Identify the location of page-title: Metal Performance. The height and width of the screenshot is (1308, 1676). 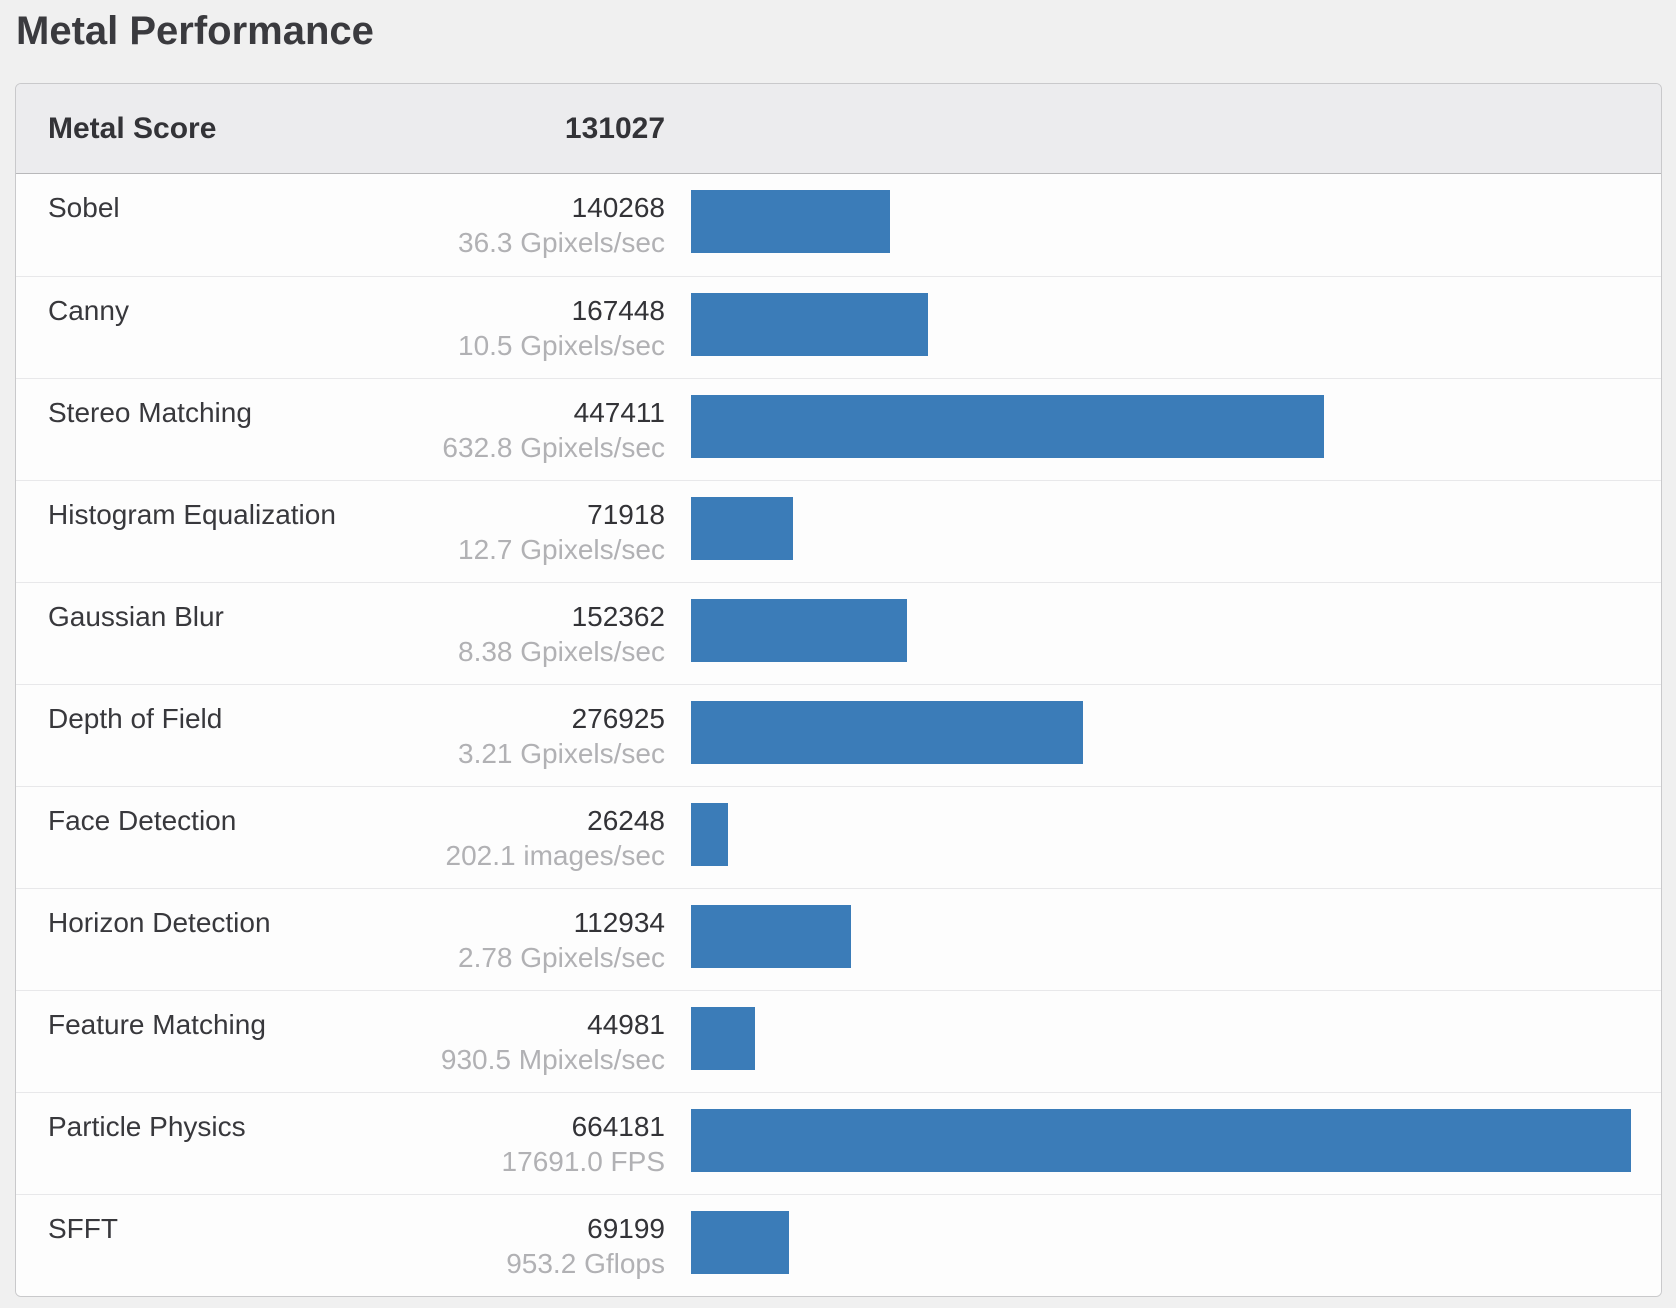
(195, 31).